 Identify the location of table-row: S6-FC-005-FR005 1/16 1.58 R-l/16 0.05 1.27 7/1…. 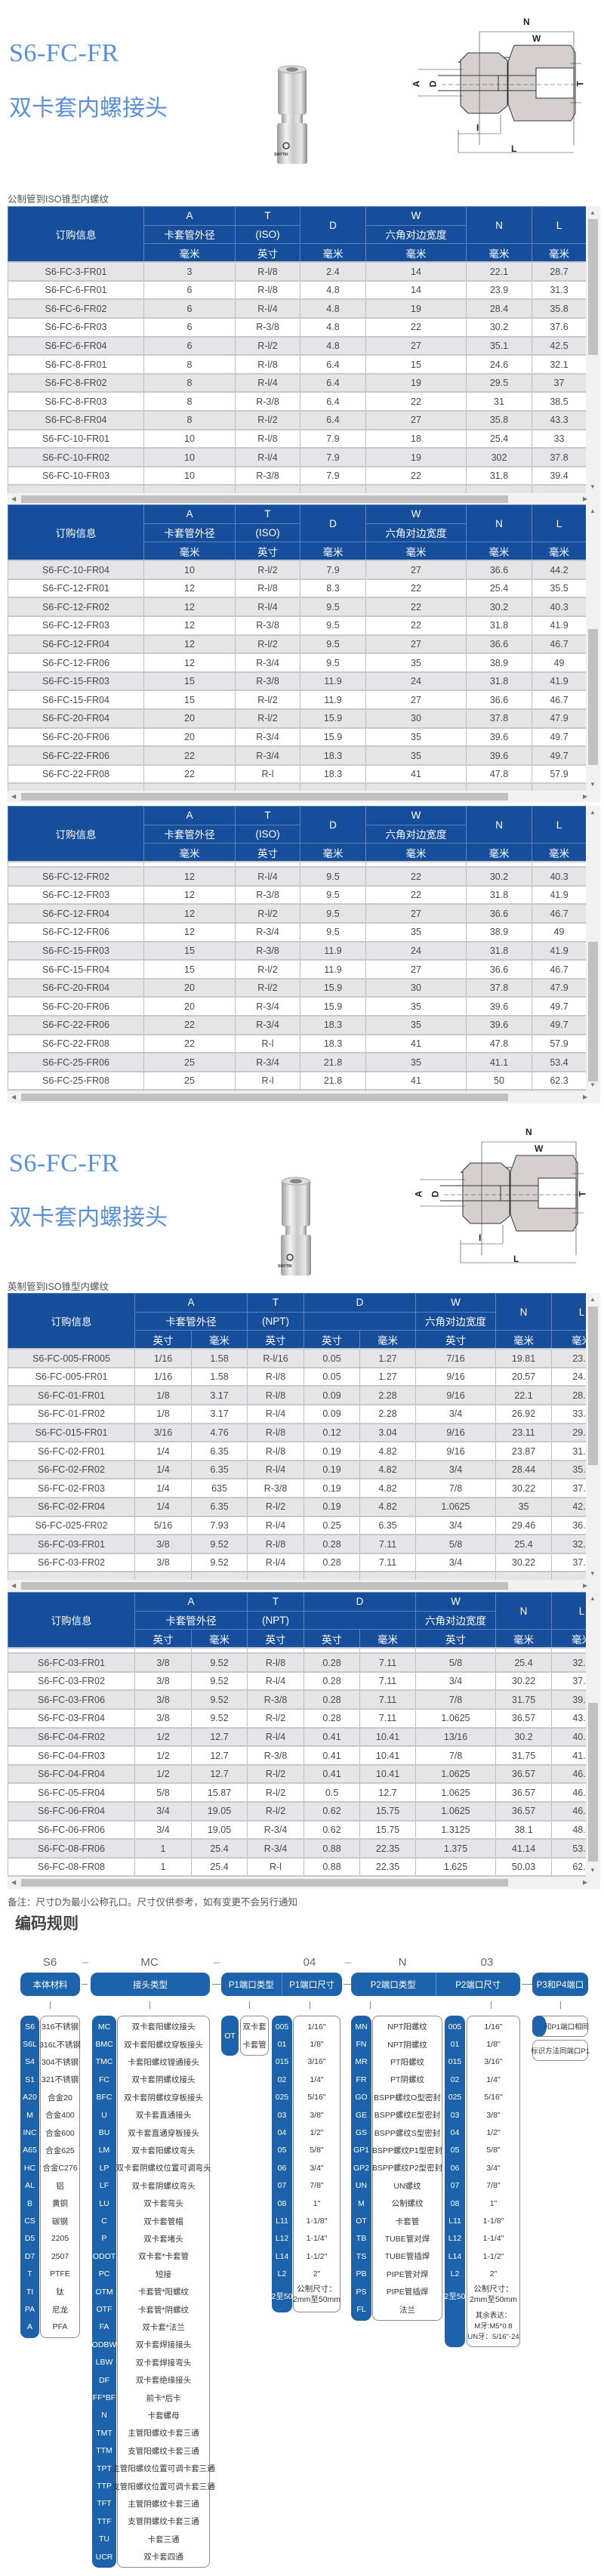
(297, 1358).